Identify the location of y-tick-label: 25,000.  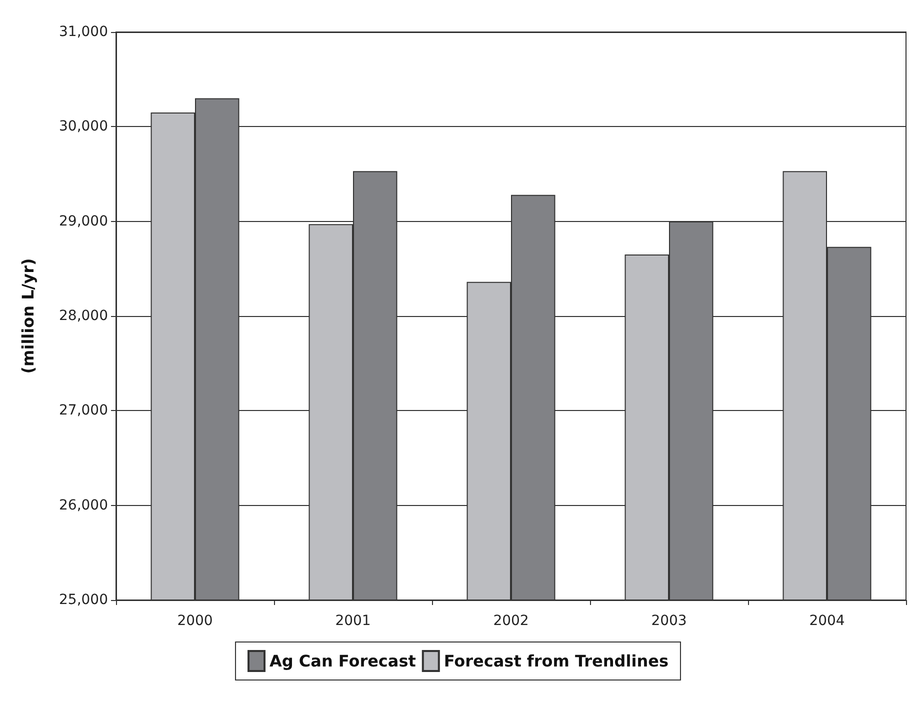
(83, 600).